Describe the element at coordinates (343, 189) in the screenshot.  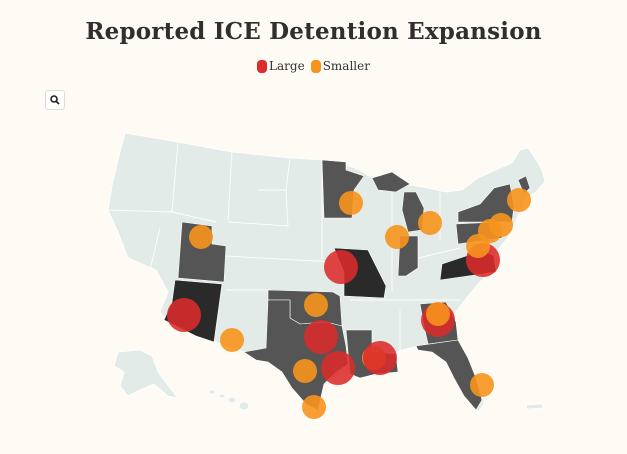
I see `state-minnesota` at that location.